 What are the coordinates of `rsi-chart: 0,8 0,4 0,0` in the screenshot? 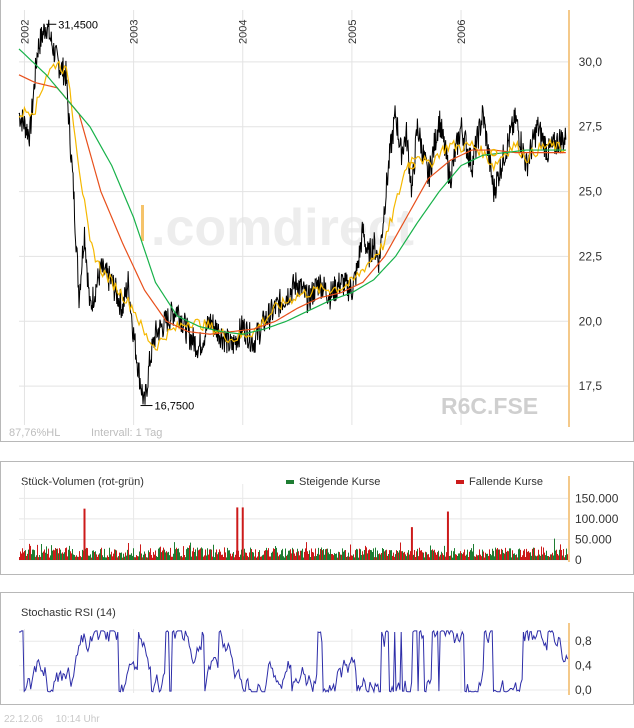 It's located at (305, 660).